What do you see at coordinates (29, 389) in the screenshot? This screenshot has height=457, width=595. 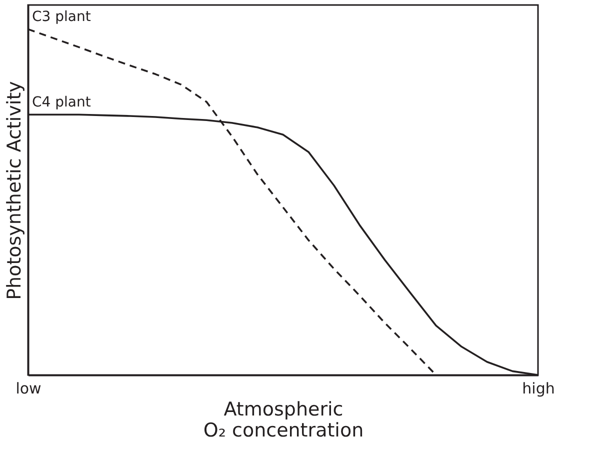 I see `x-tick-label: low` at bounding box center [29, 389].